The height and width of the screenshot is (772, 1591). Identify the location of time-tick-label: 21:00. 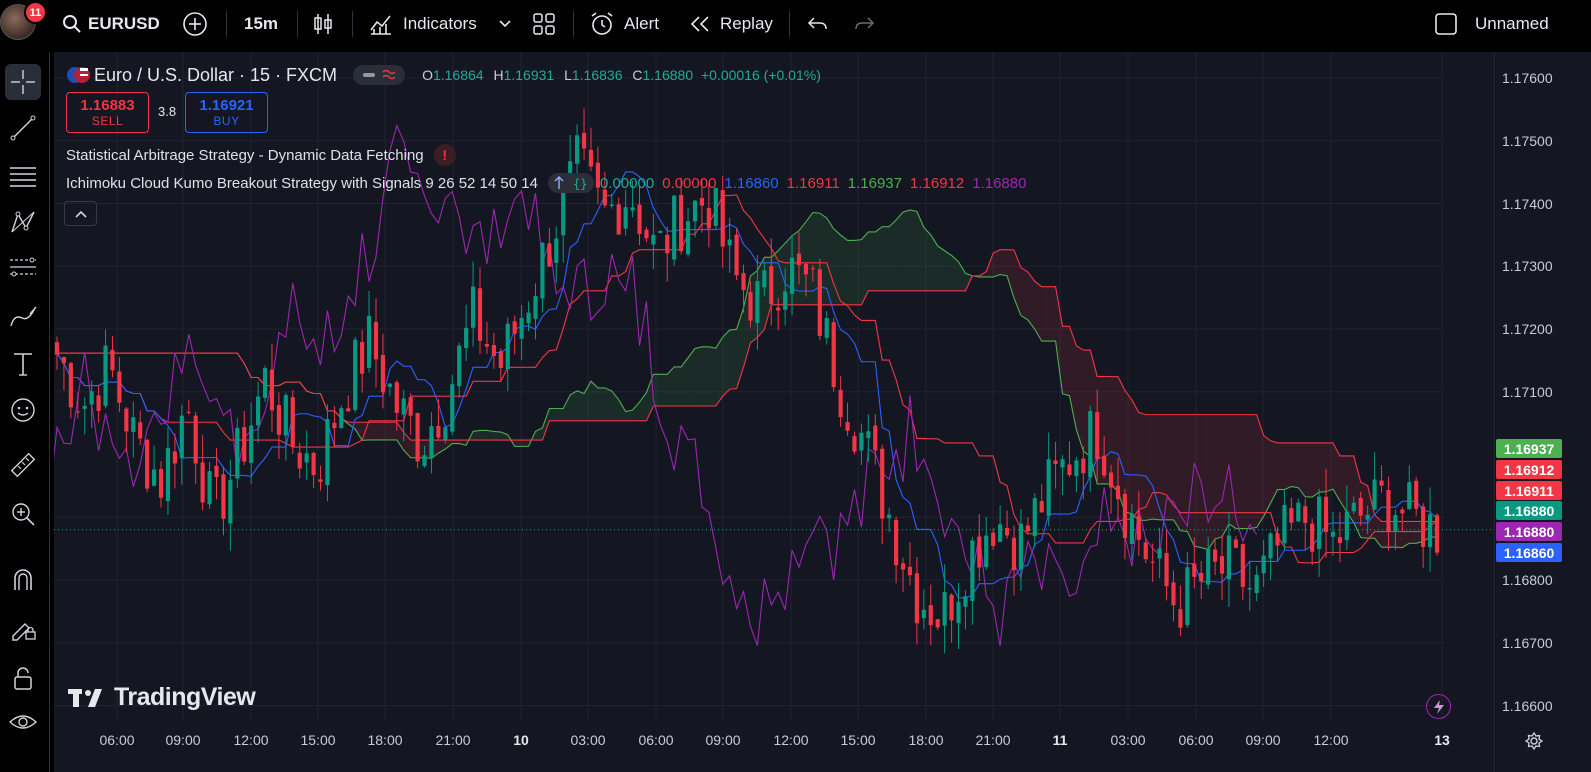
(453, 740).